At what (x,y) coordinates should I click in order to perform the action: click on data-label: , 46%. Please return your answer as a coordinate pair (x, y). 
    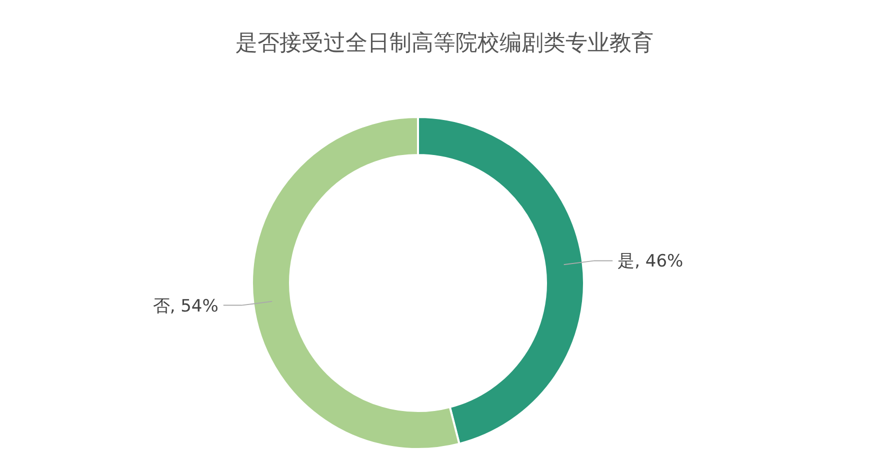
    Looking at the image, I should click on (659, 262).